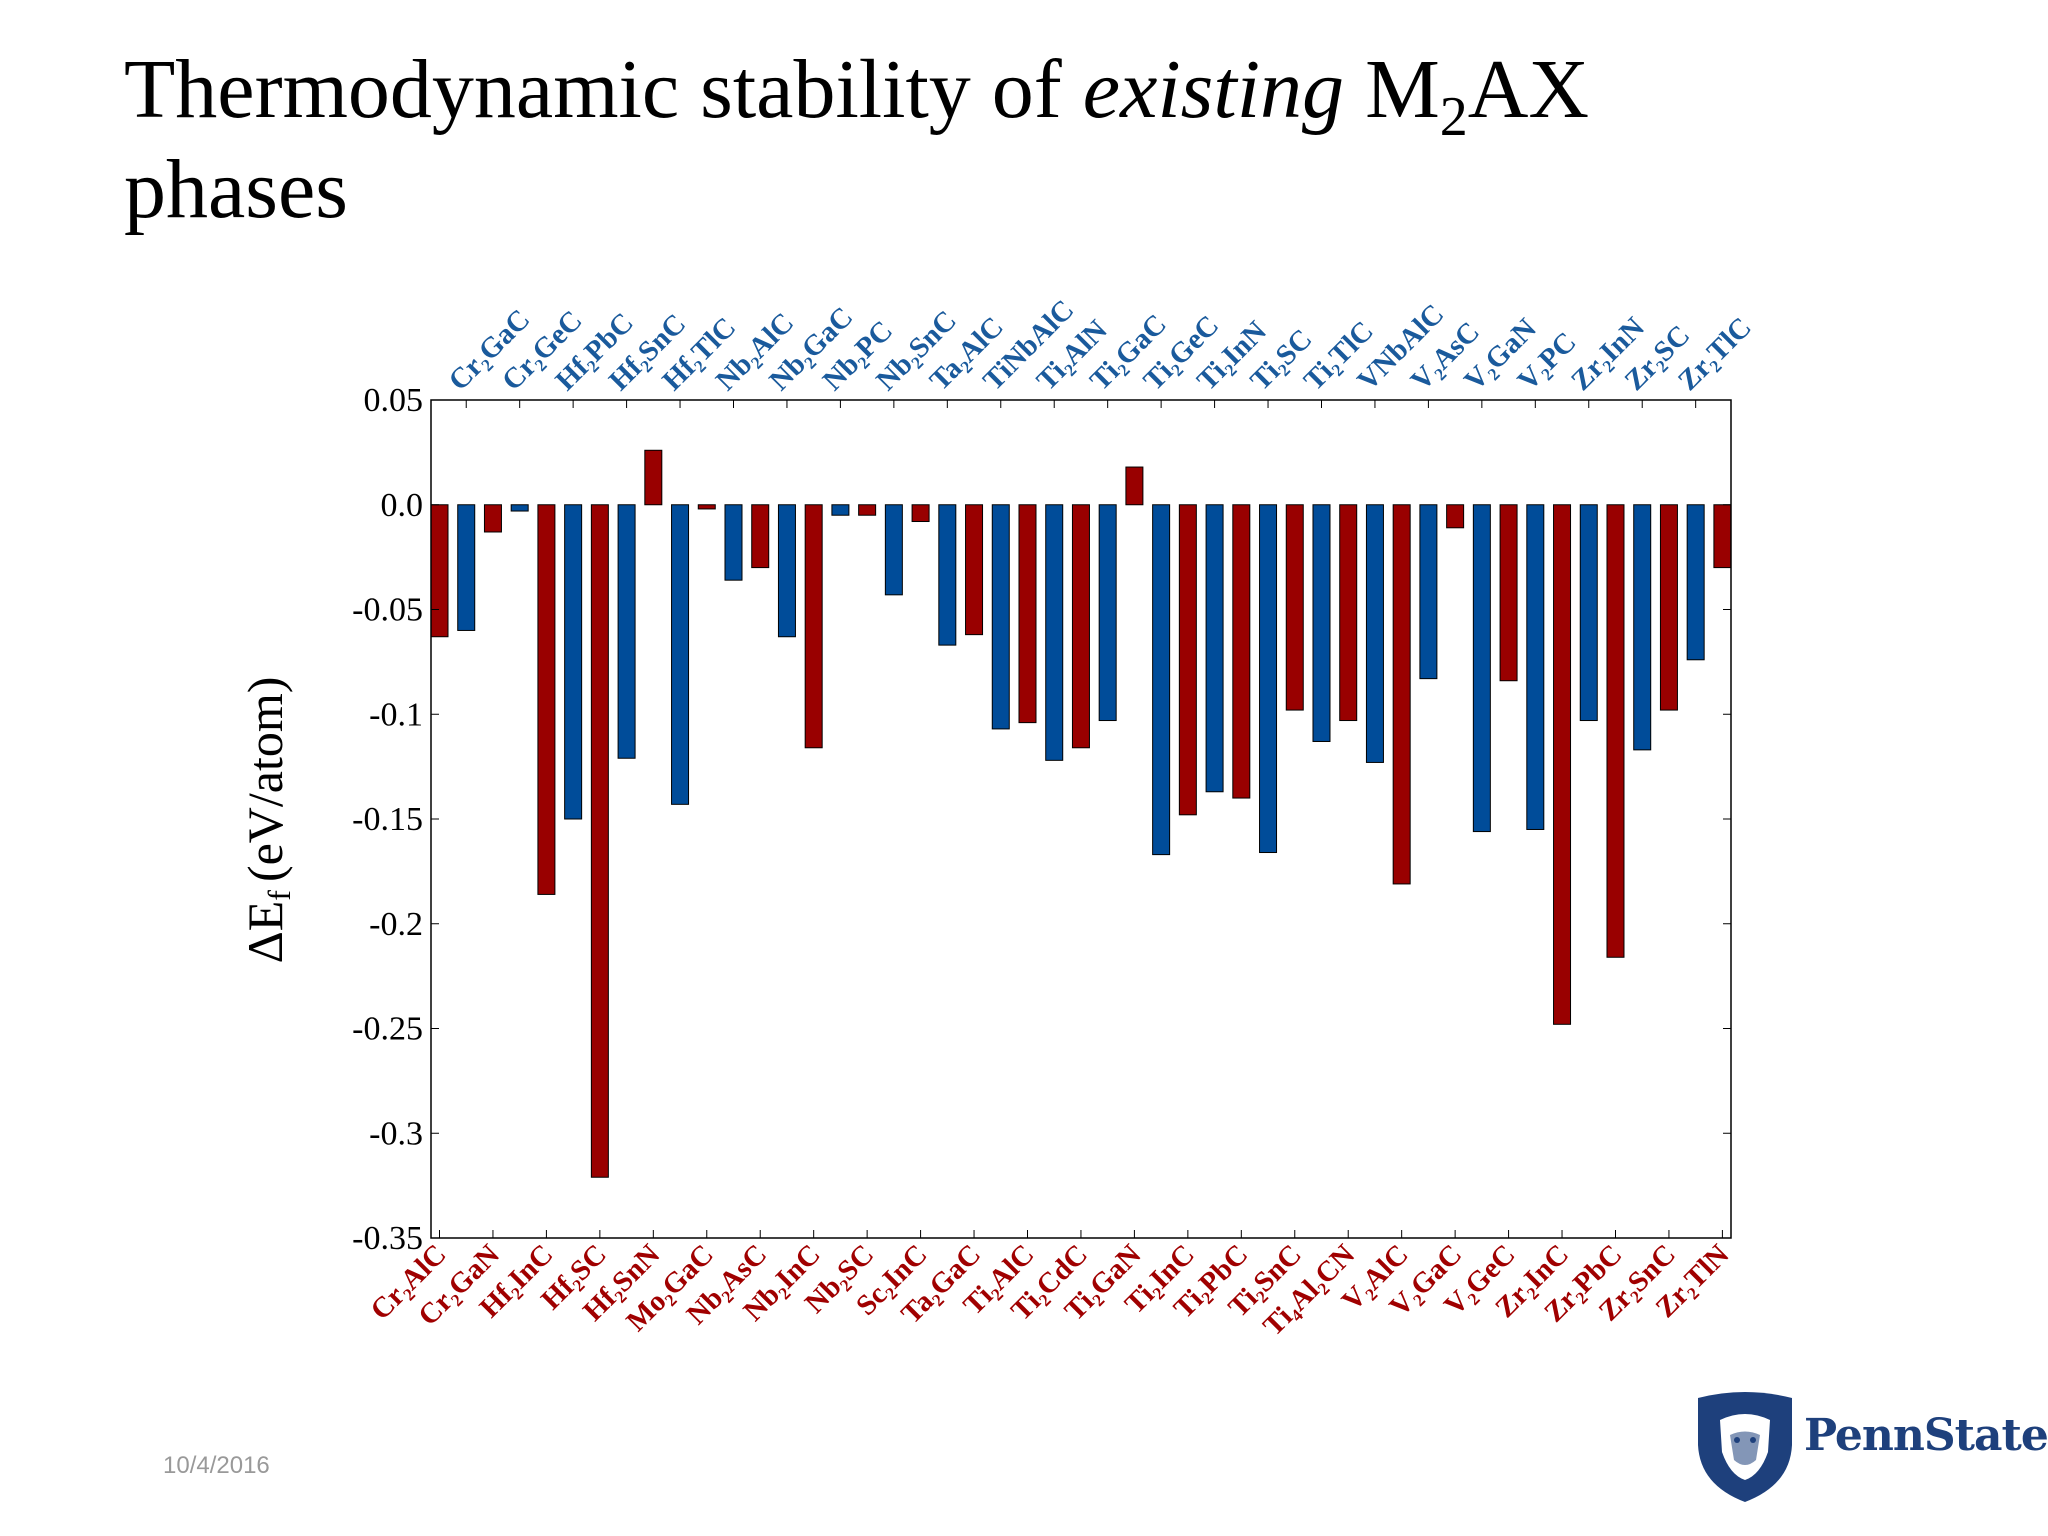  What do you see at coordinates (216, 1465) in the screenshot?
I see `slide-date: 10/4/2016` at bounding box center [216, 1465].